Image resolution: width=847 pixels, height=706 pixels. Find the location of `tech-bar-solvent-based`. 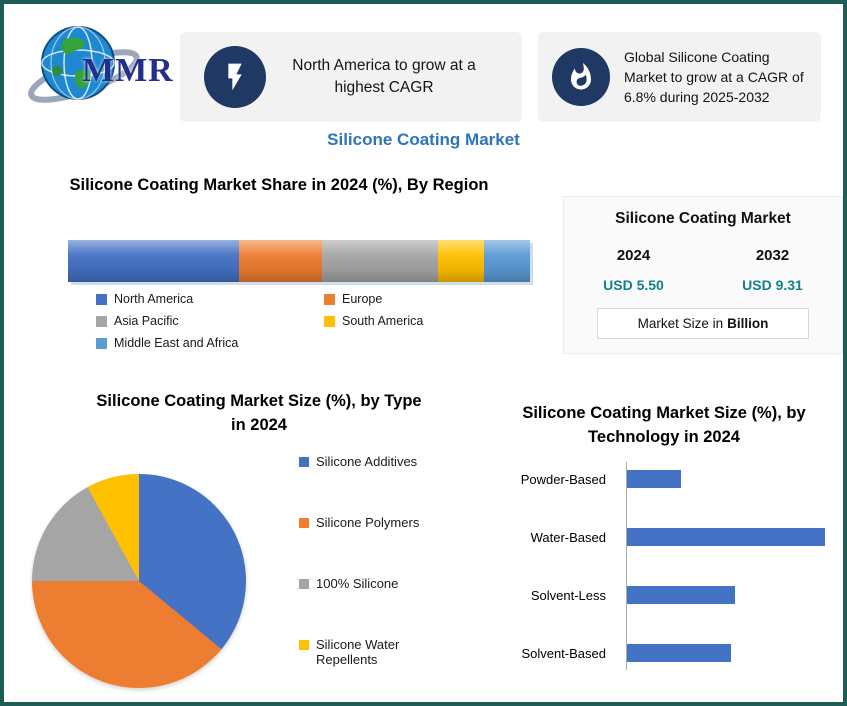

tech-bar-solvent-based is located at coordinates (679, 653).